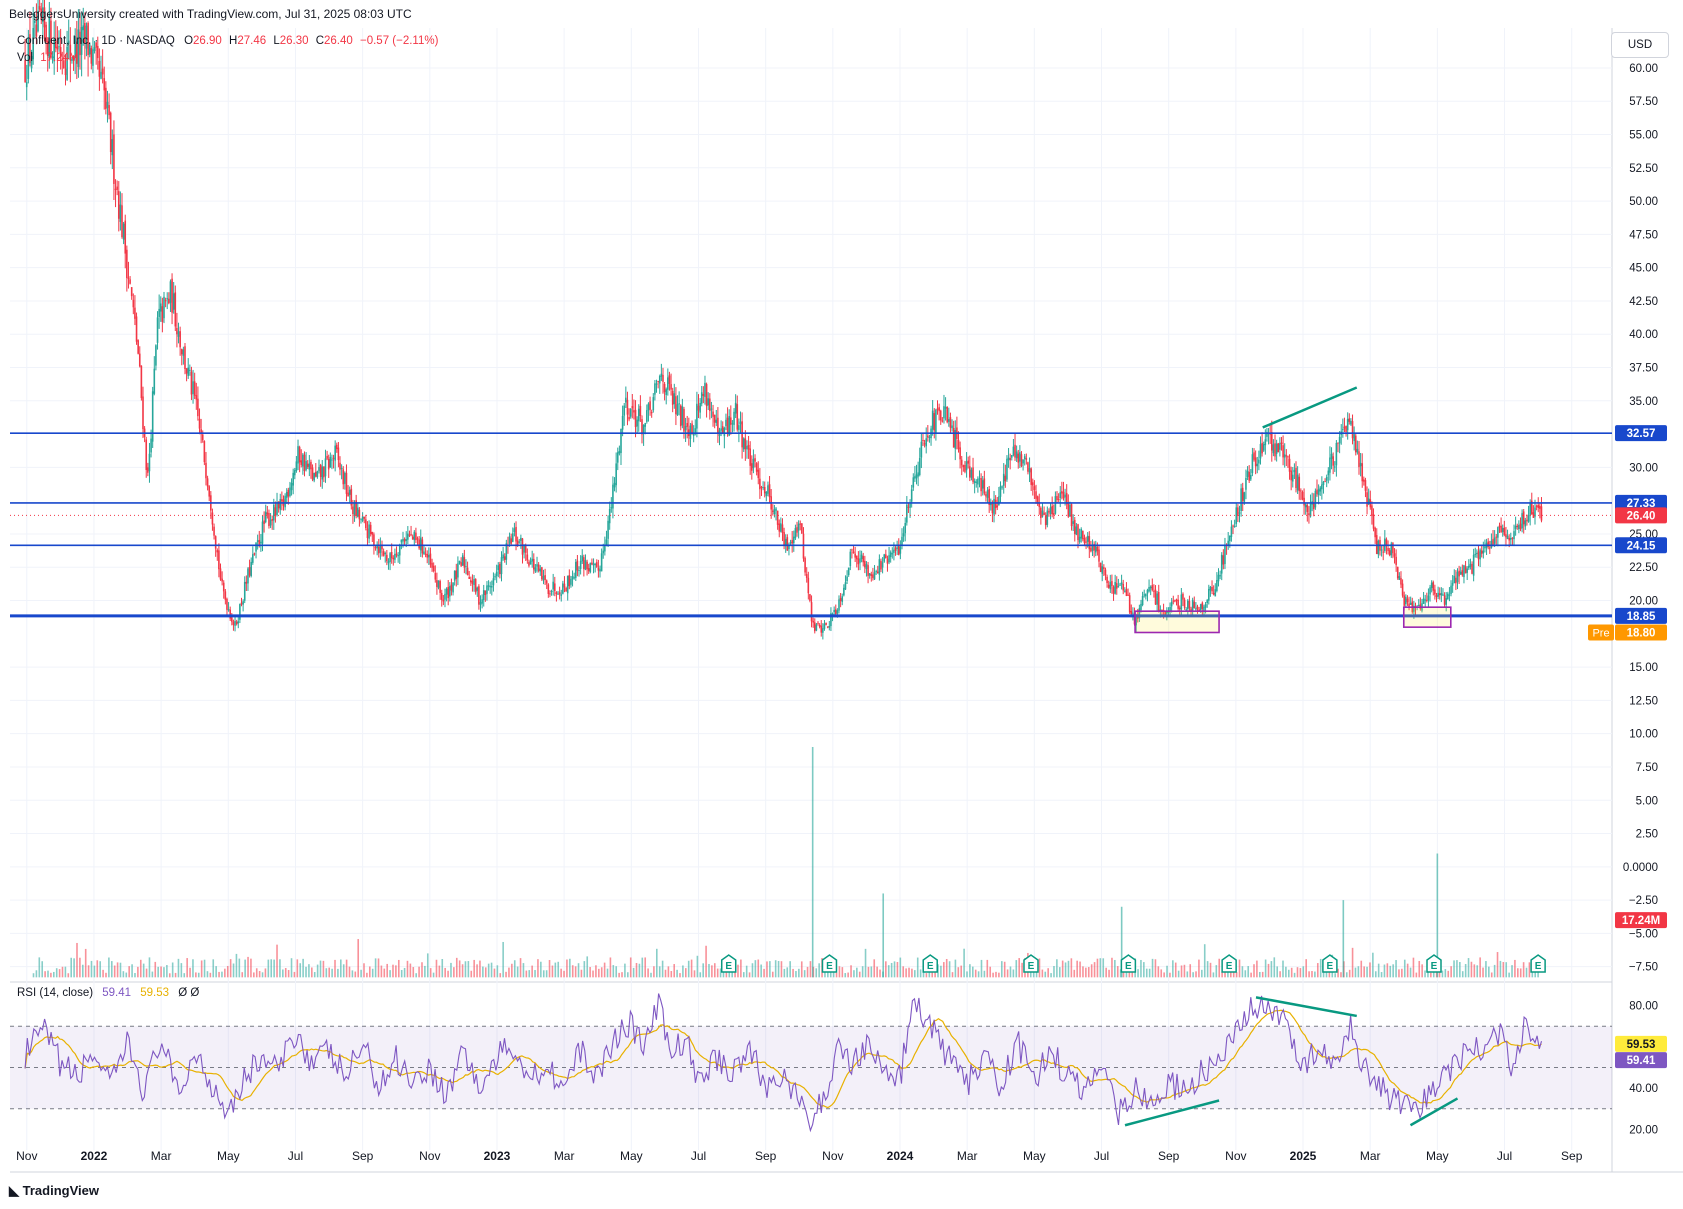 This screenshot has height=1209, width=1683. I want to click on tradingview-logo: ◣ TradingView, so click(54, 1191).